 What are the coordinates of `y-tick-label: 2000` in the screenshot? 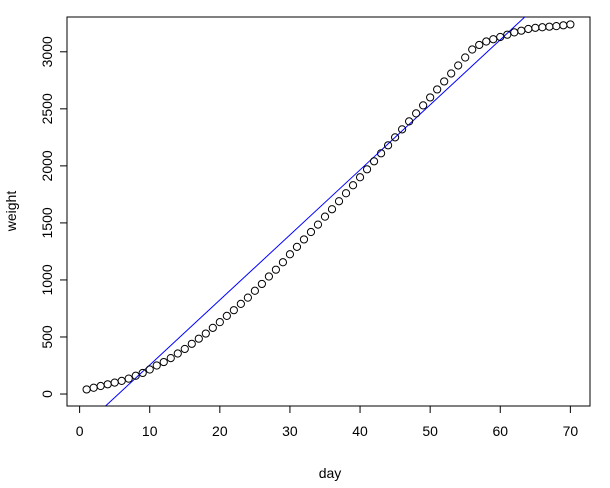 It's located at (47, 165).